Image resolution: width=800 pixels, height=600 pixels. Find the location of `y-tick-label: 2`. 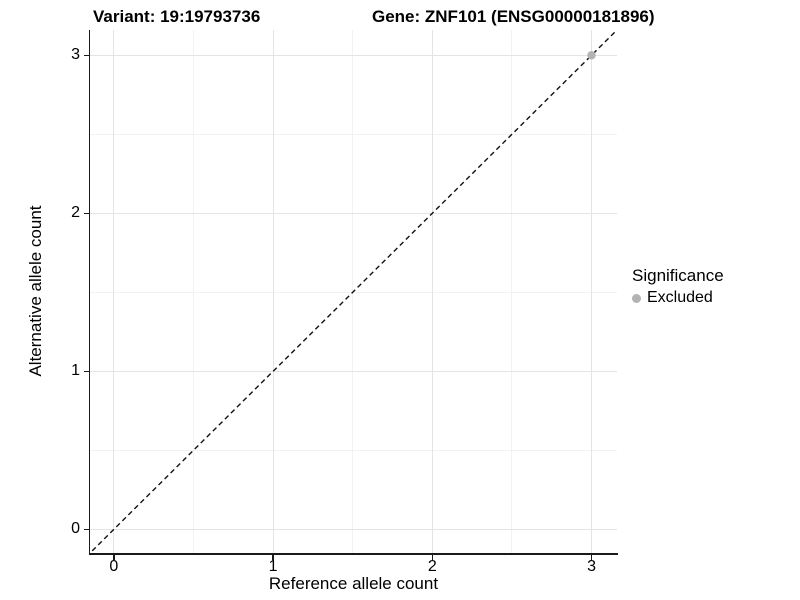

y-tick-label: 2 is located at coordinates (75, 213).